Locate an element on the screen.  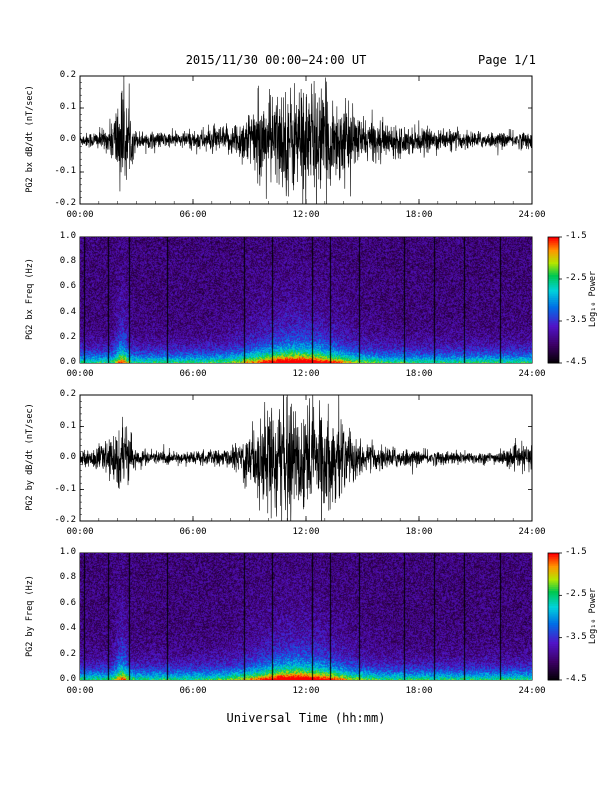
y-axis-label: PG2 bx dB/dt (nT/sec) is located at coordinates (30, 139).